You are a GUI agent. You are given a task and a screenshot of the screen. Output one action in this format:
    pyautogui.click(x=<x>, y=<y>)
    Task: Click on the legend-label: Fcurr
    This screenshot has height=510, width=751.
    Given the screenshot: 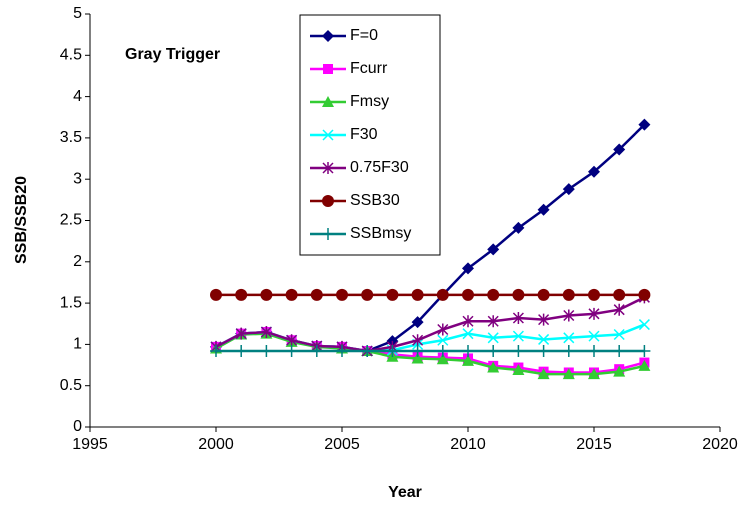 What is the action you would take?
    pyautogui.click(x=369, y=68)
    